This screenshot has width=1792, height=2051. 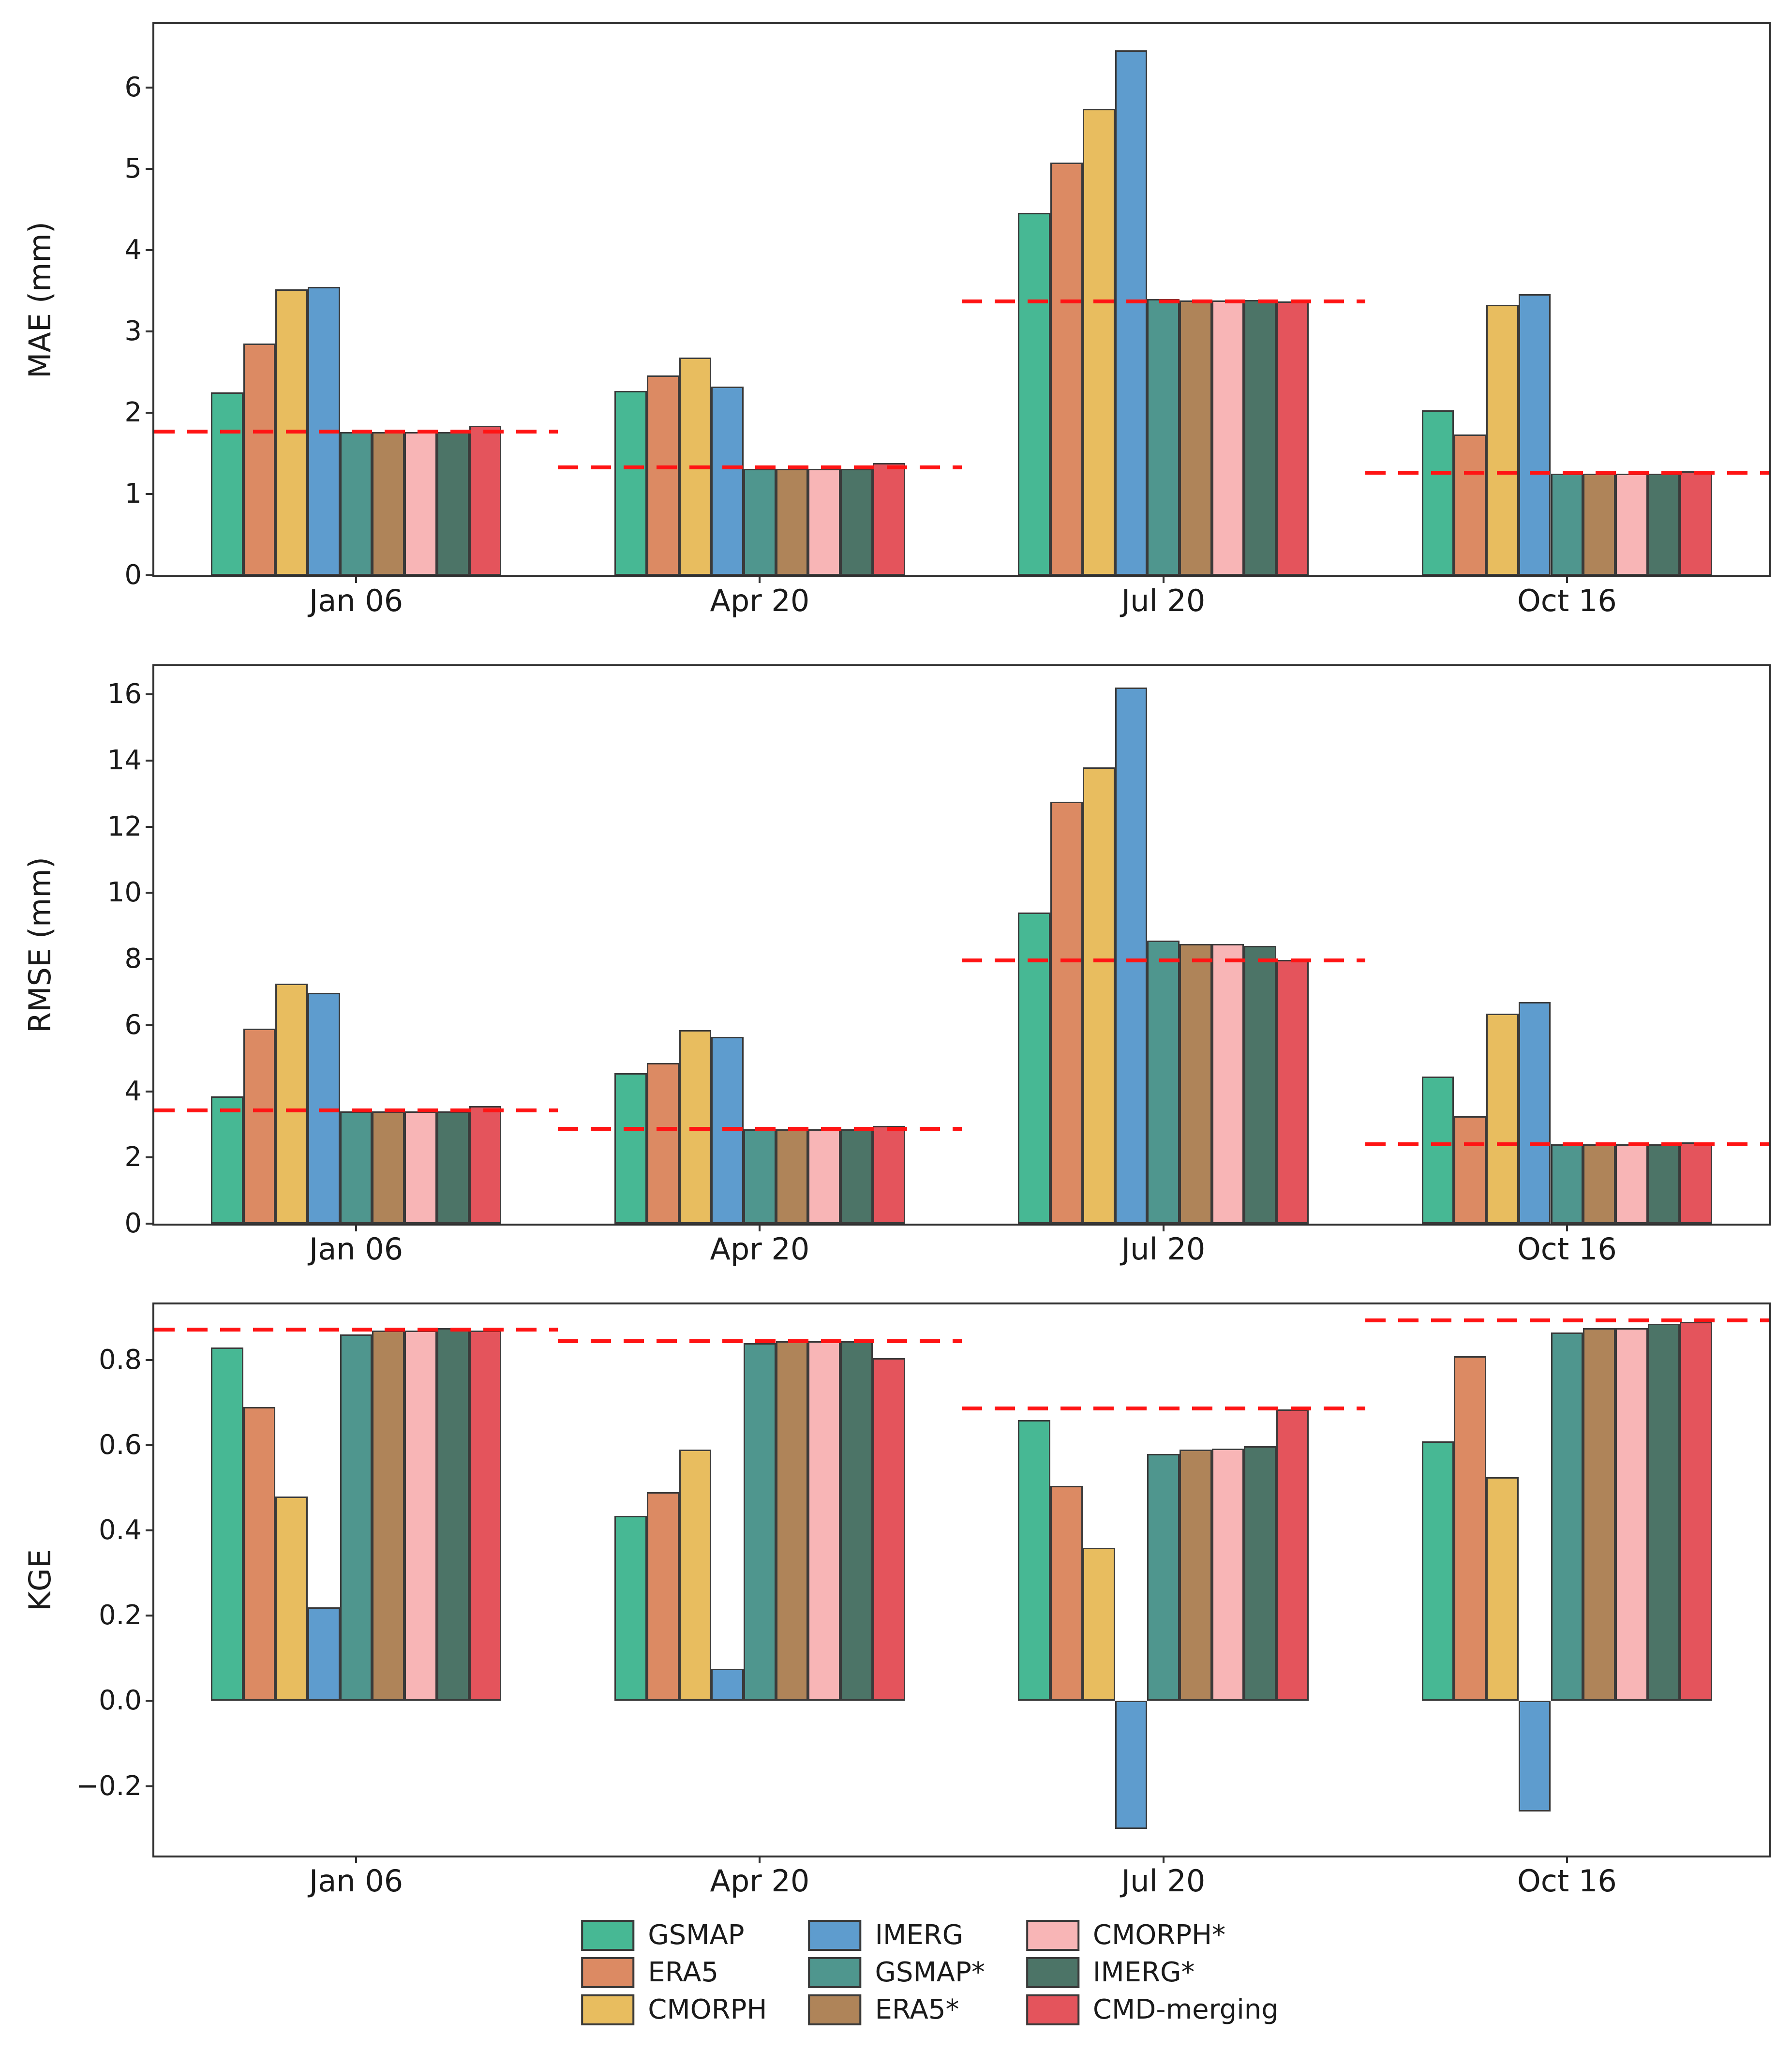 What do you see at coordinates (1052, 1936) in the screenshot?
I see `legend-swatch-CMORPH*` at bounding box center [1052, 1936].